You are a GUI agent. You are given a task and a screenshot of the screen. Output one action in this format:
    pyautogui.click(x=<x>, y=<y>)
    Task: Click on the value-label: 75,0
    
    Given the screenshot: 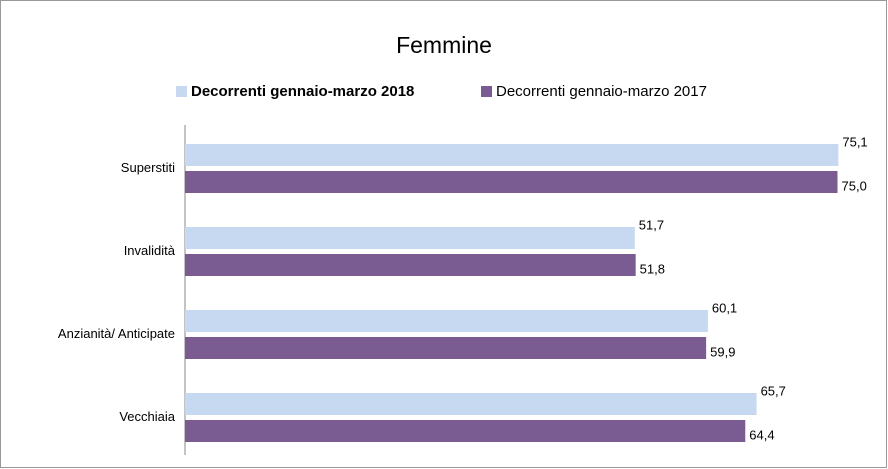 What is the action you would take?
    pyautogui.click(x=854, y=185)
    